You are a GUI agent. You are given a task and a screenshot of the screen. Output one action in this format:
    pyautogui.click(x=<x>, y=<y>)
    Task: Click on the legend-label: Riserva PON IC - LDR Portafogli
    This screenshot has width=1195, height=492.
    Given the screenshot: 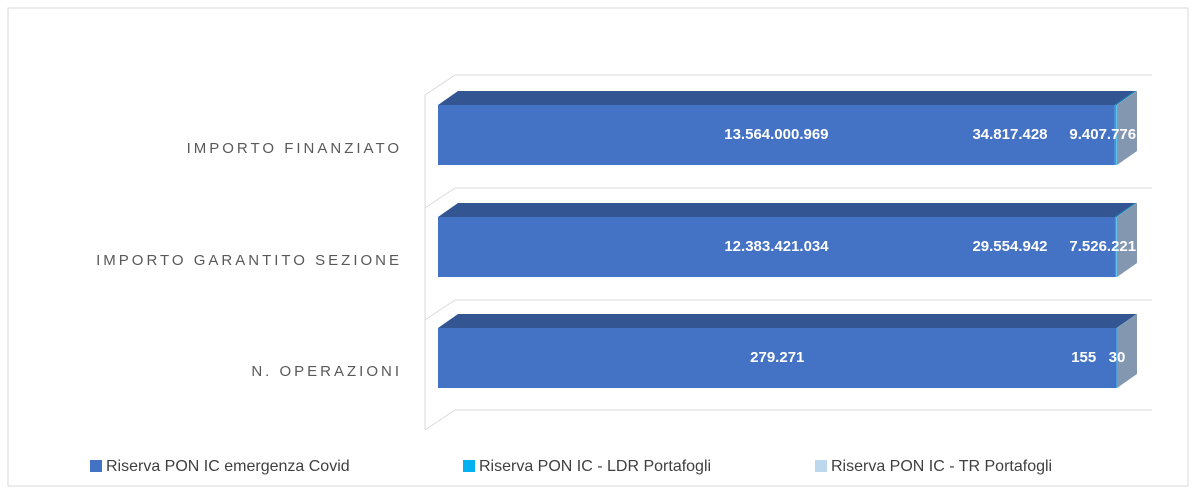 What is the action you would take?
    pyautogui.click(x=595, y=466)
    